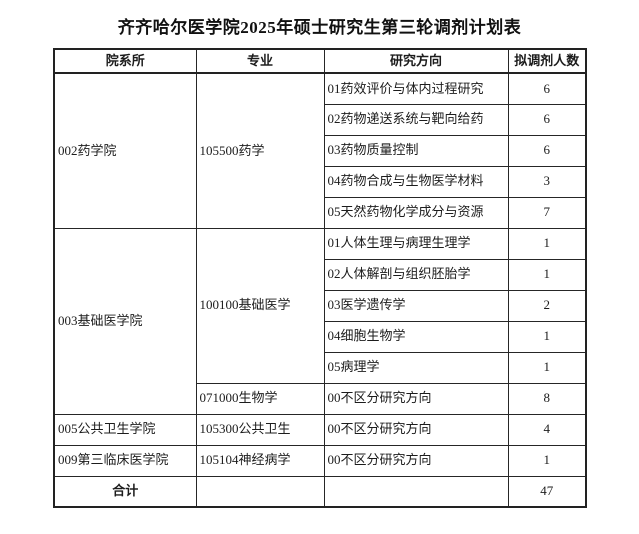 This screenshot has height=534, width=639. What do you see at coordinates (260, 460) in the screenshot?
I see `major-cell: 105104神经病学` at bounding box center [260, 460].